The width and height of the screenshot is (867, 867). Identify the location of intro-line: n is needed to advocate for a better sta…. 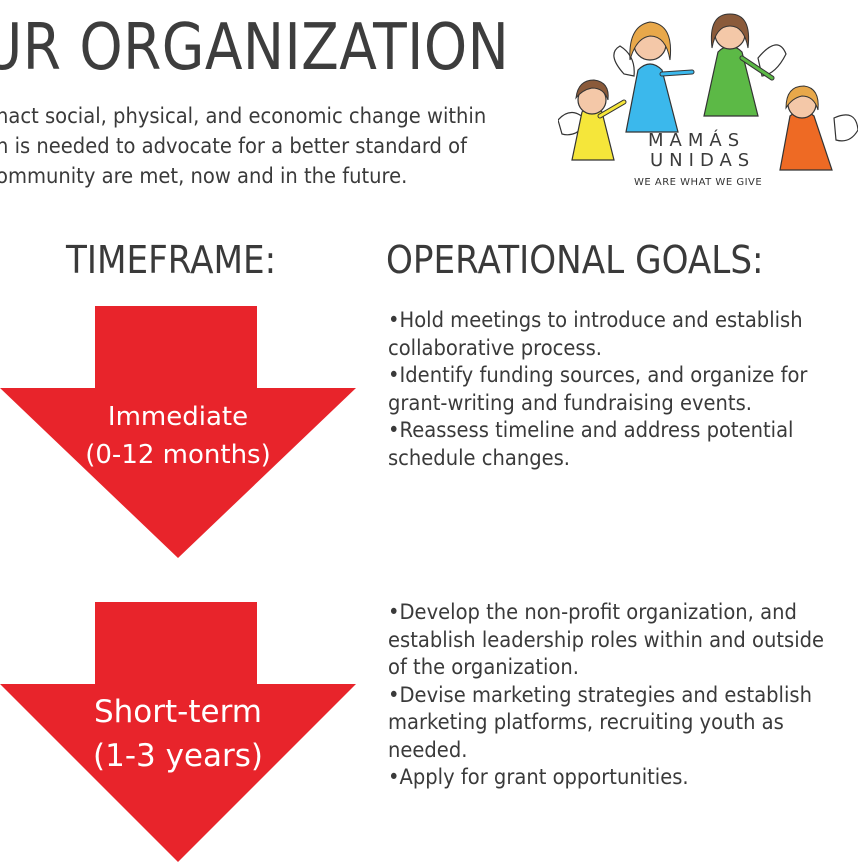
(233, 146).